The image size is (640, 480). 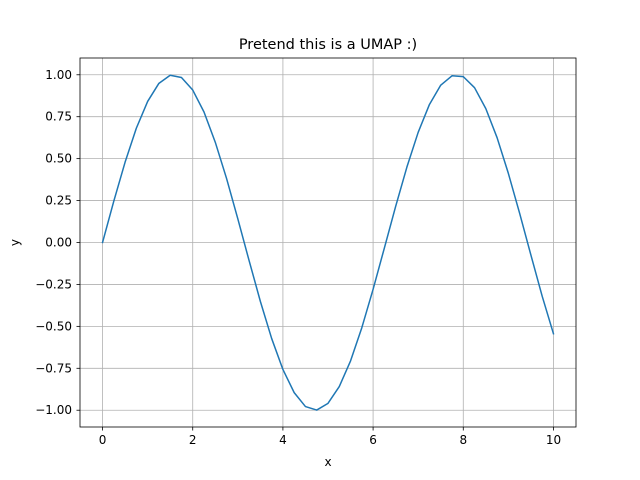 What do you see at coordinates (193, 440) in the screenshot?
I see `x-tick-label-1: 2` at bounding box center [193, 440].